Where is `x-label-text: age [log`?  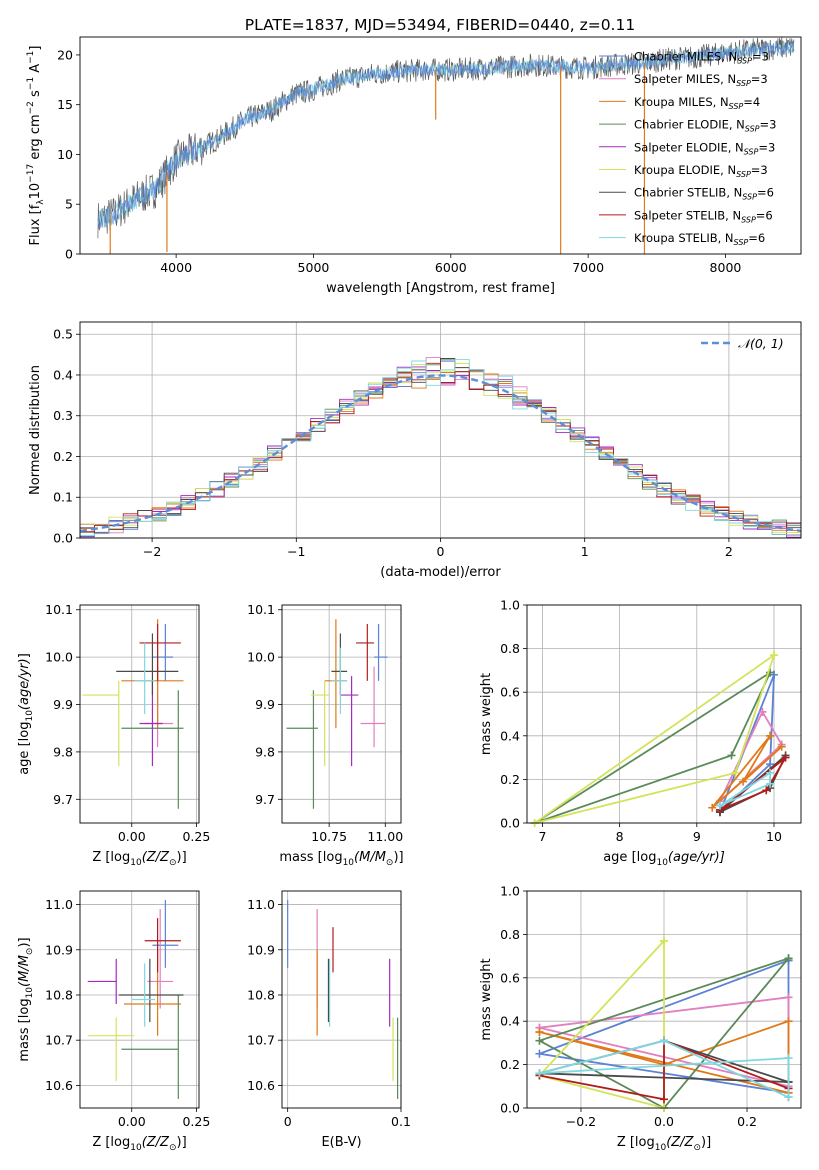
x-label-text: age [log is located at coordinates (629, 857).